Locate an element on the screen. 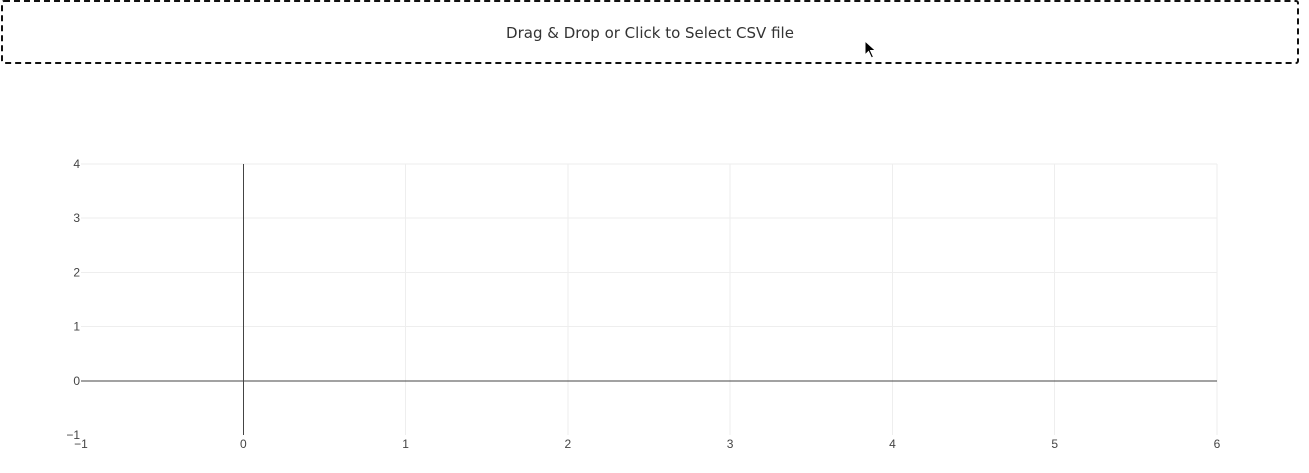 The image size is (1309, 473). y-axis-ticks: −1 0 1 2 3 4 is located at coordinates (73, 299).